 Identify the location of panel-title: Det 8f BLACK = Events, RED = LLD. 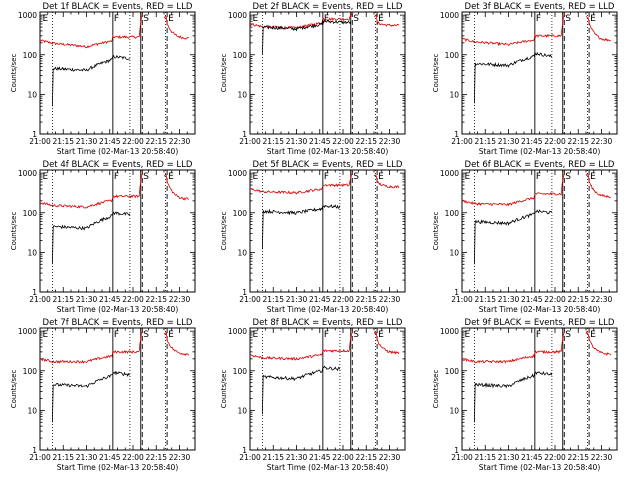
(328, 323).